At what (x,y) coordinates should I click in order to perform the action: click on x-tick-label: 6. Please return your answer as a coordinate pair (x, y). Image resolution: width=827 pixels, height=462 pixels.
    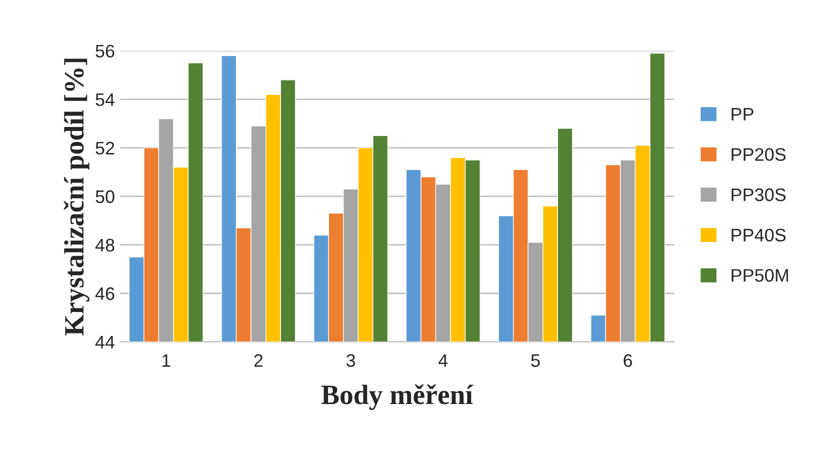
    Looking at the image, I should click on (628, 360).